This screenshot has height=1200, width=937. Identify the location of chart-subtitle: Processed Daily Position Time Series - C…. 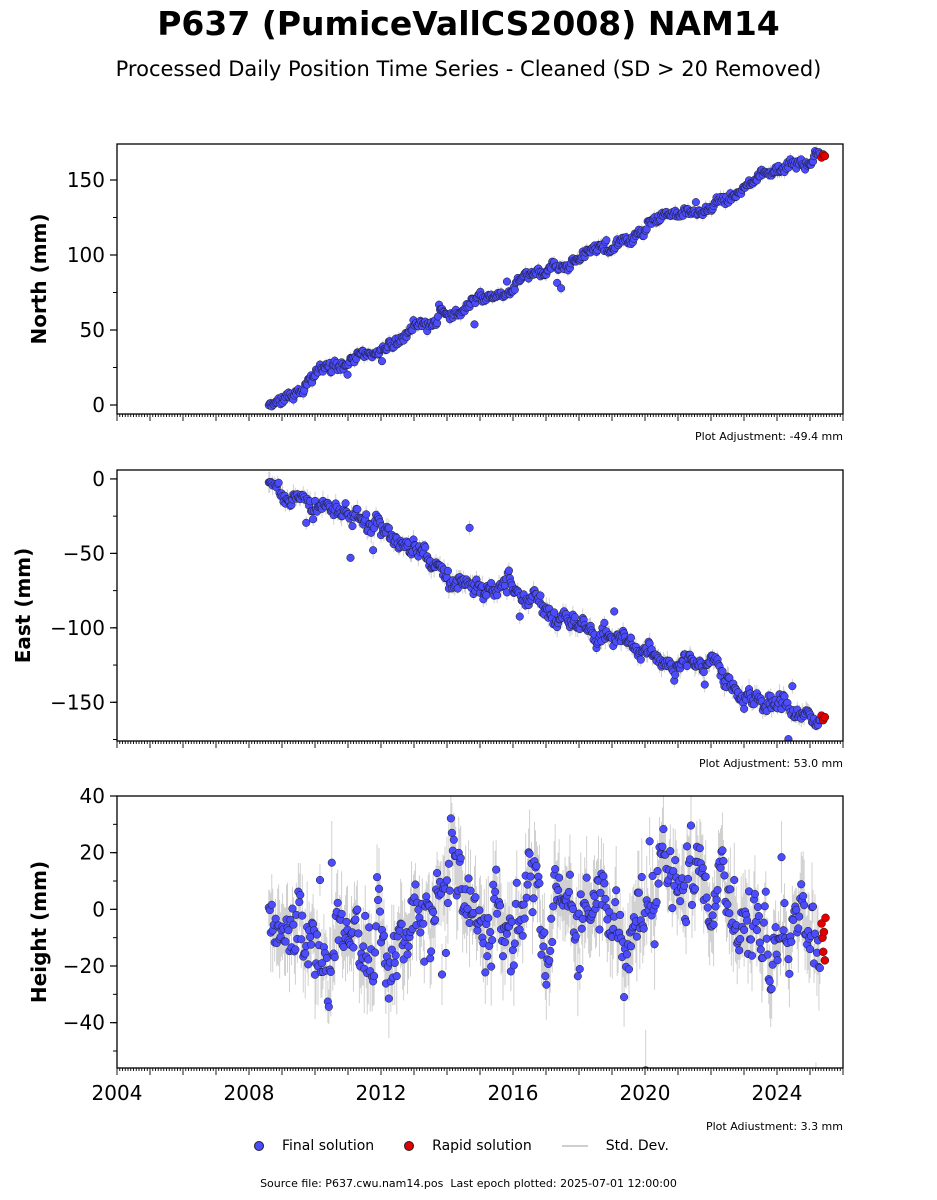
(468, 69).